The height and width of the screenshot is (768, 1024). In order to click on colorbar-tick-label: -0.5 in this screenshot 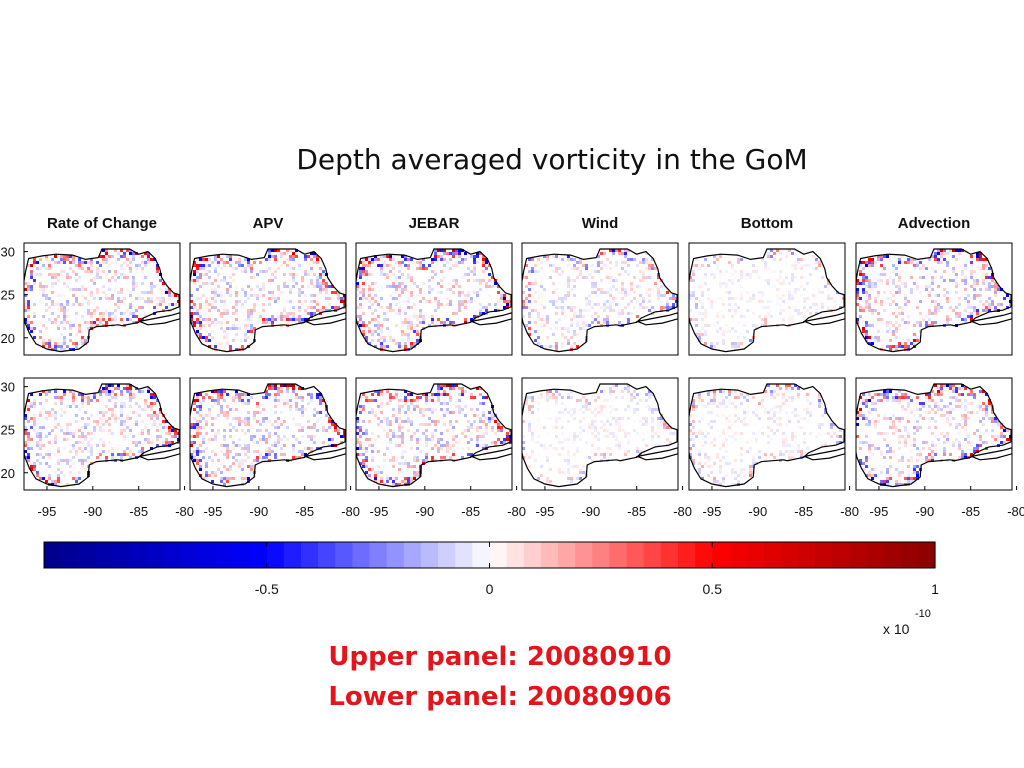, I will do `click(267, 589)`.